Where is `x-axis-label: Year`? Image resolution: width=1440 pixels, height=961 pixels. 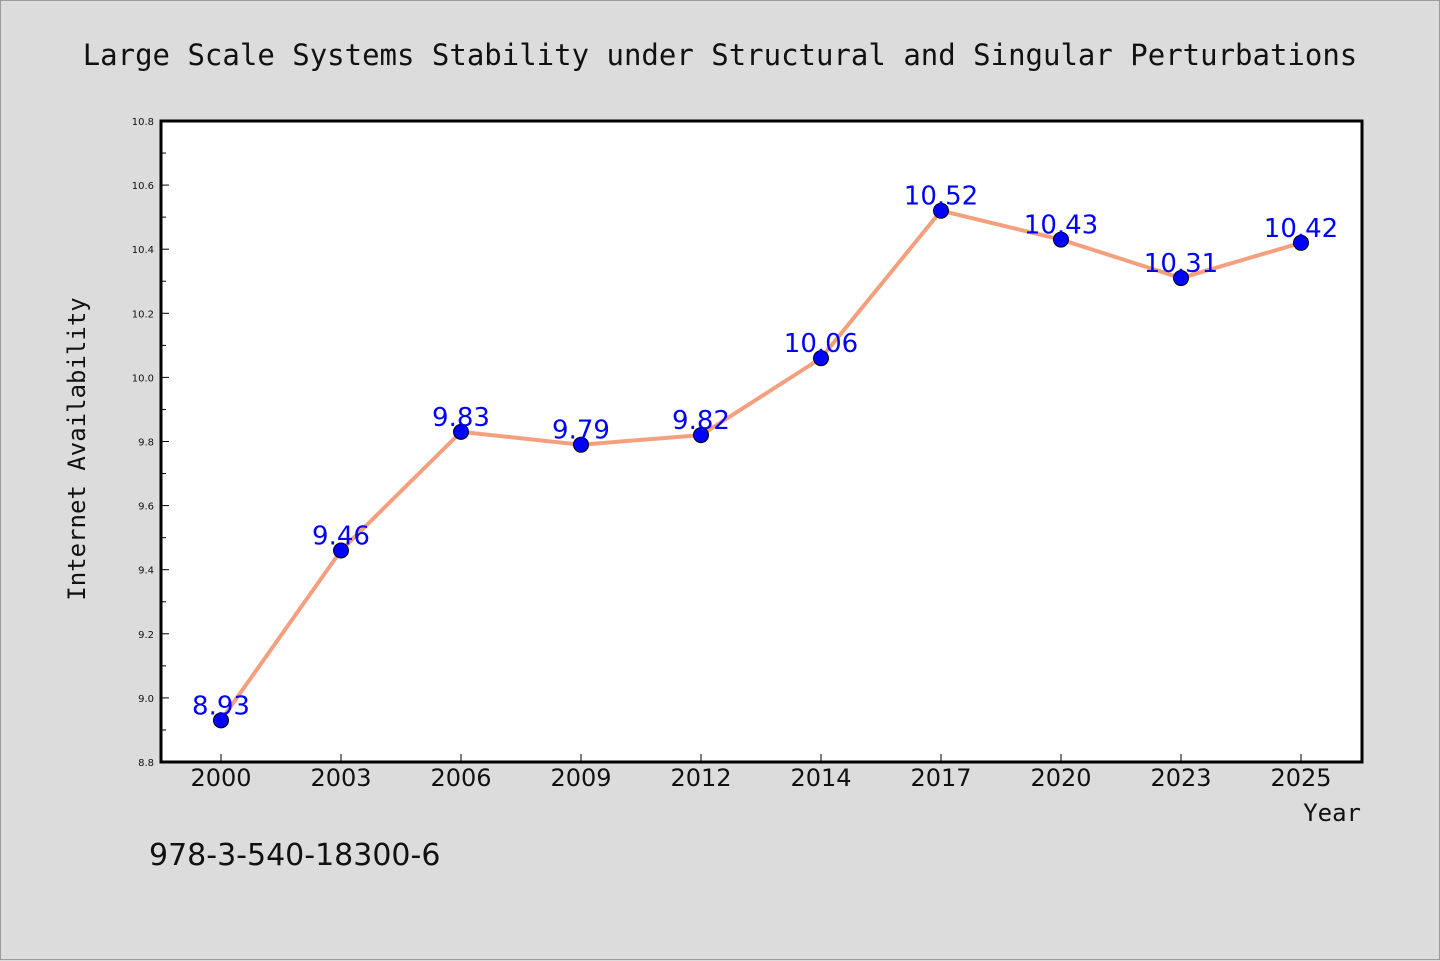
x-axis-label: Year is located at coordinates (1332, 813).